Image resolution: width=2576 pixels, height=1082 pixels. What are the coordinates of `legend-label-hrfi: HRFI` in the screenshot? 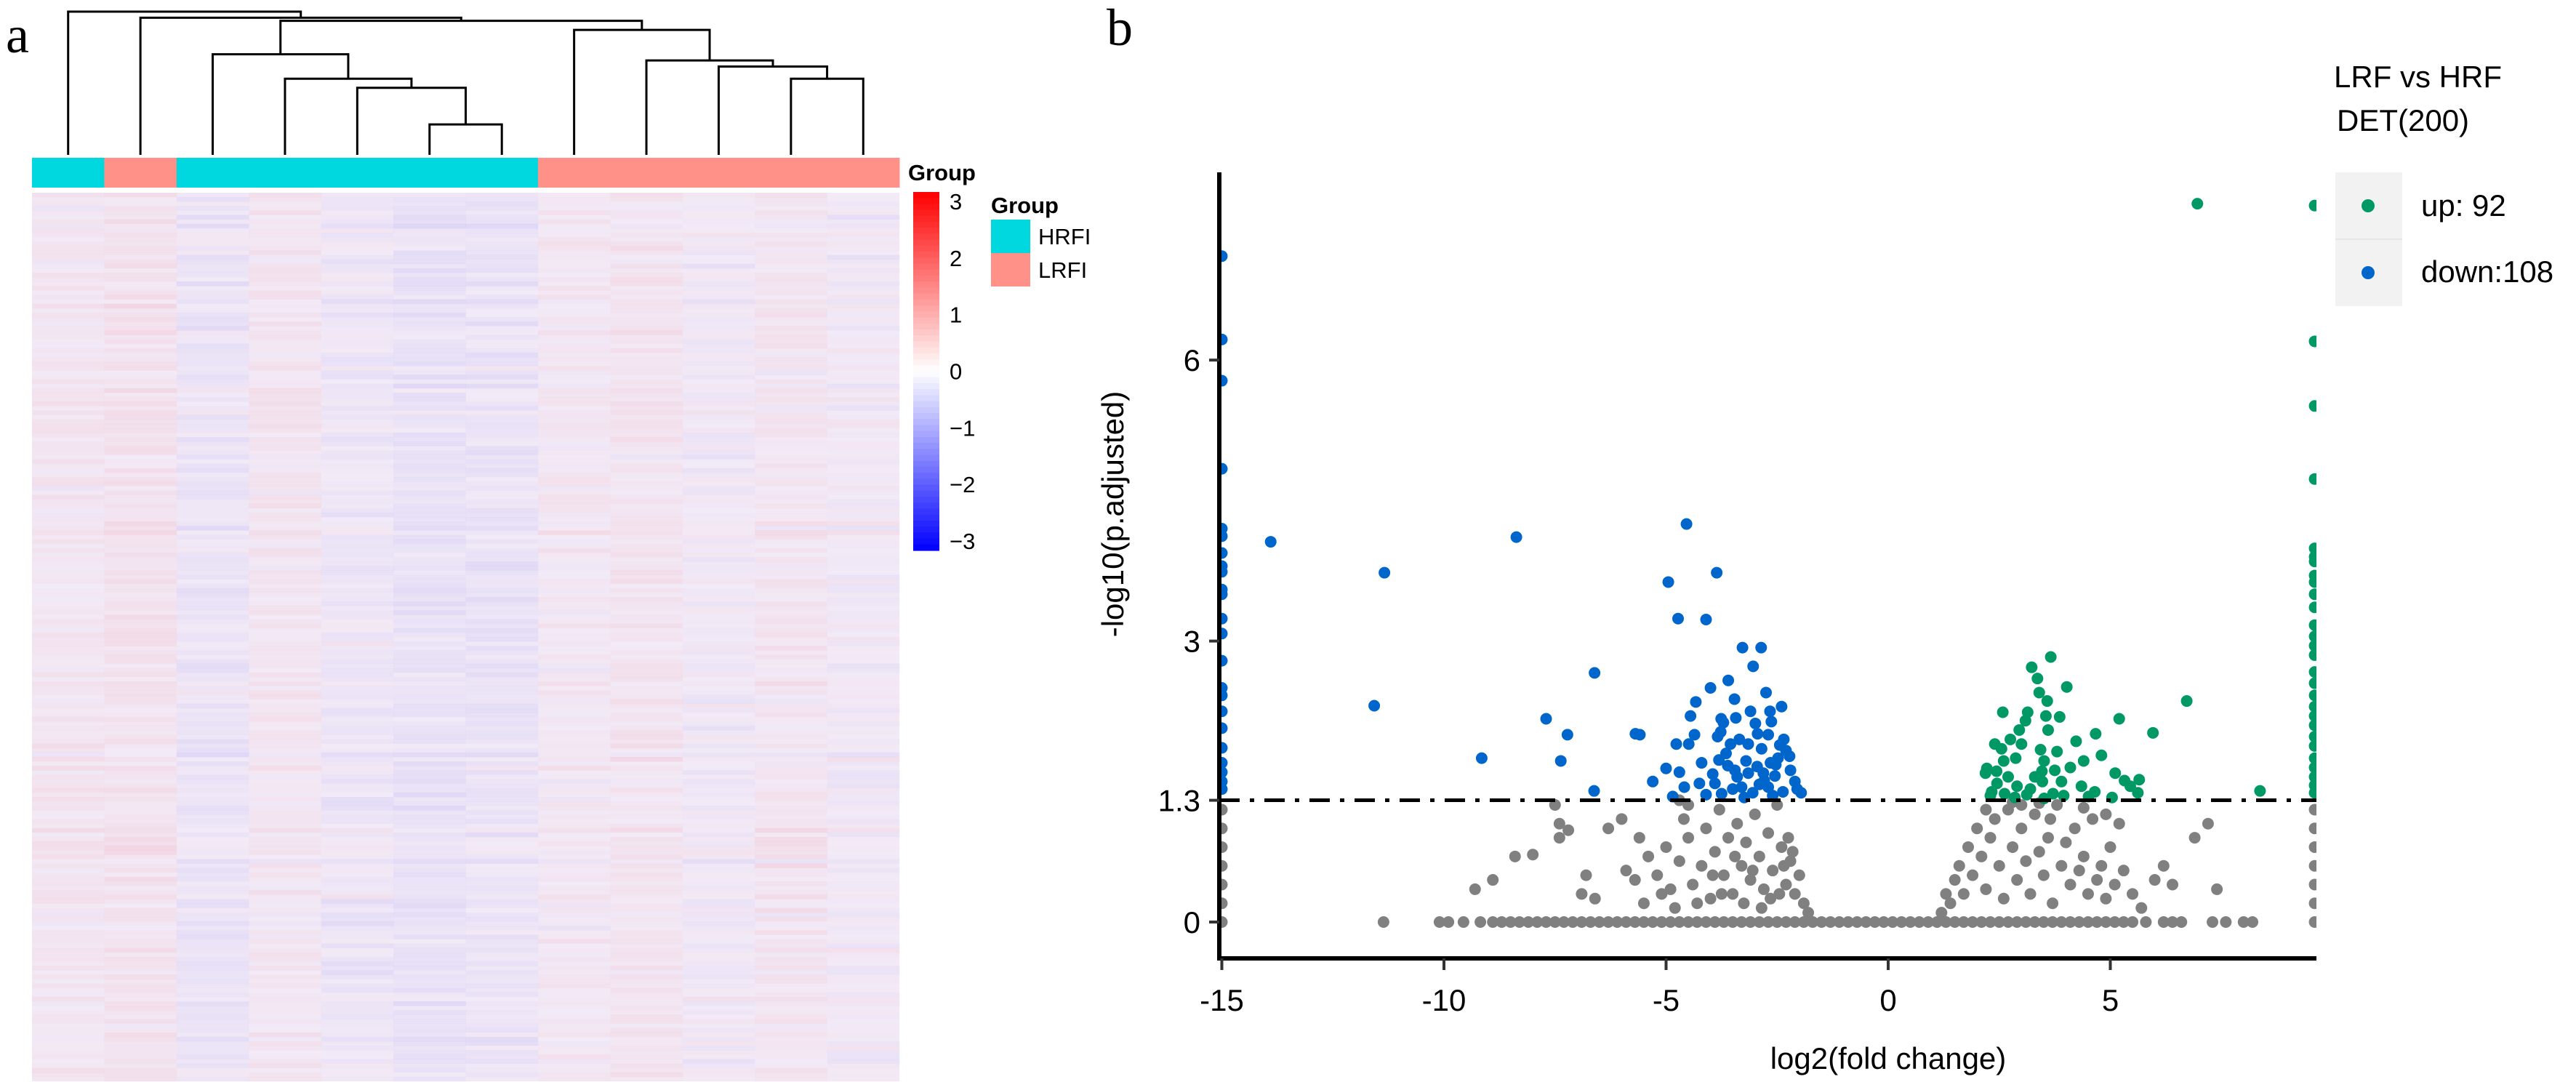 It's located at (1064, 236).